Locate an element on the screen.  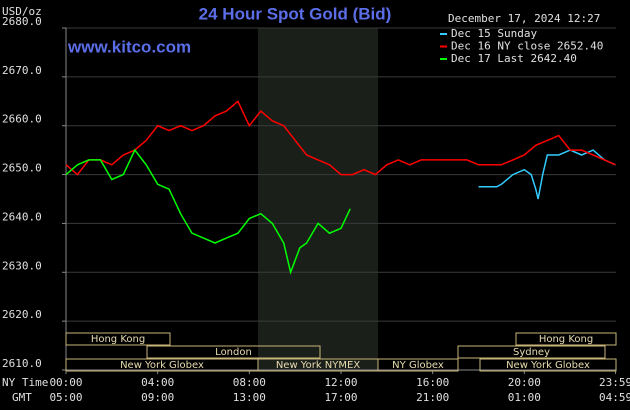
legend-label: Dec 15 Sunday is located at coordinates (494, 33).